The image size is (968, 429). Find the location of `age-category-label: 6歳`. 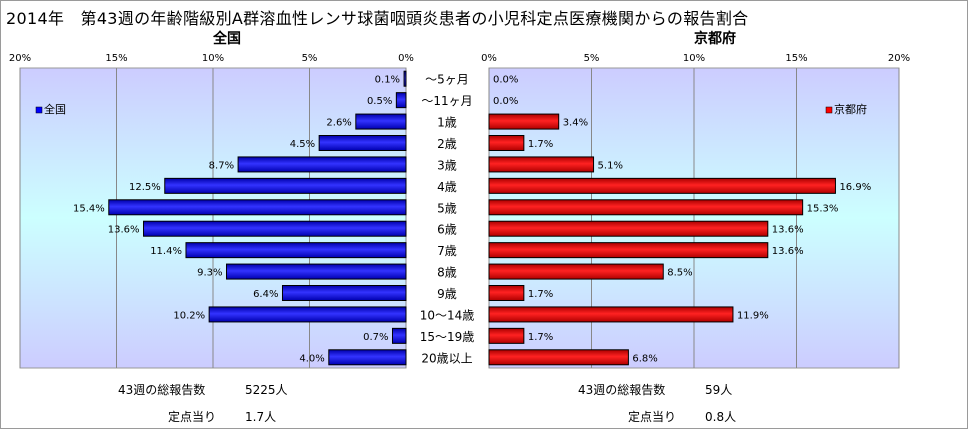

age-category-label: 6歳 is located at coordinates (447, 230).